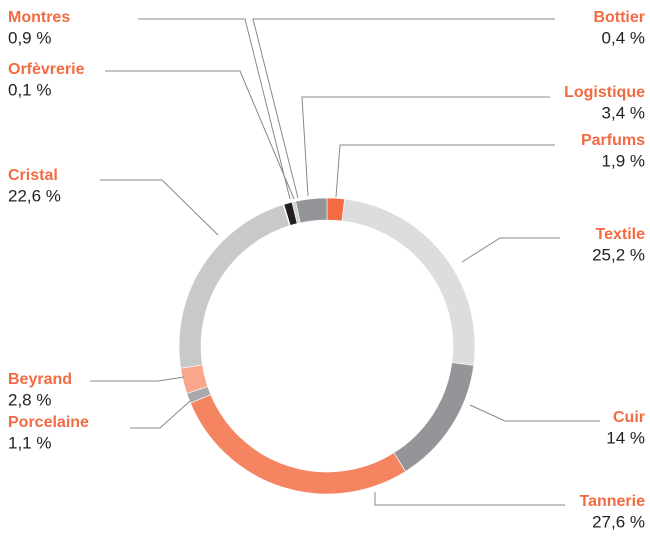 The height and width of the screenshot is (546, 650). Describe the element at coordinates (623, 112) in the screenshot. I see `segment-value: 3,4 %` at that location.